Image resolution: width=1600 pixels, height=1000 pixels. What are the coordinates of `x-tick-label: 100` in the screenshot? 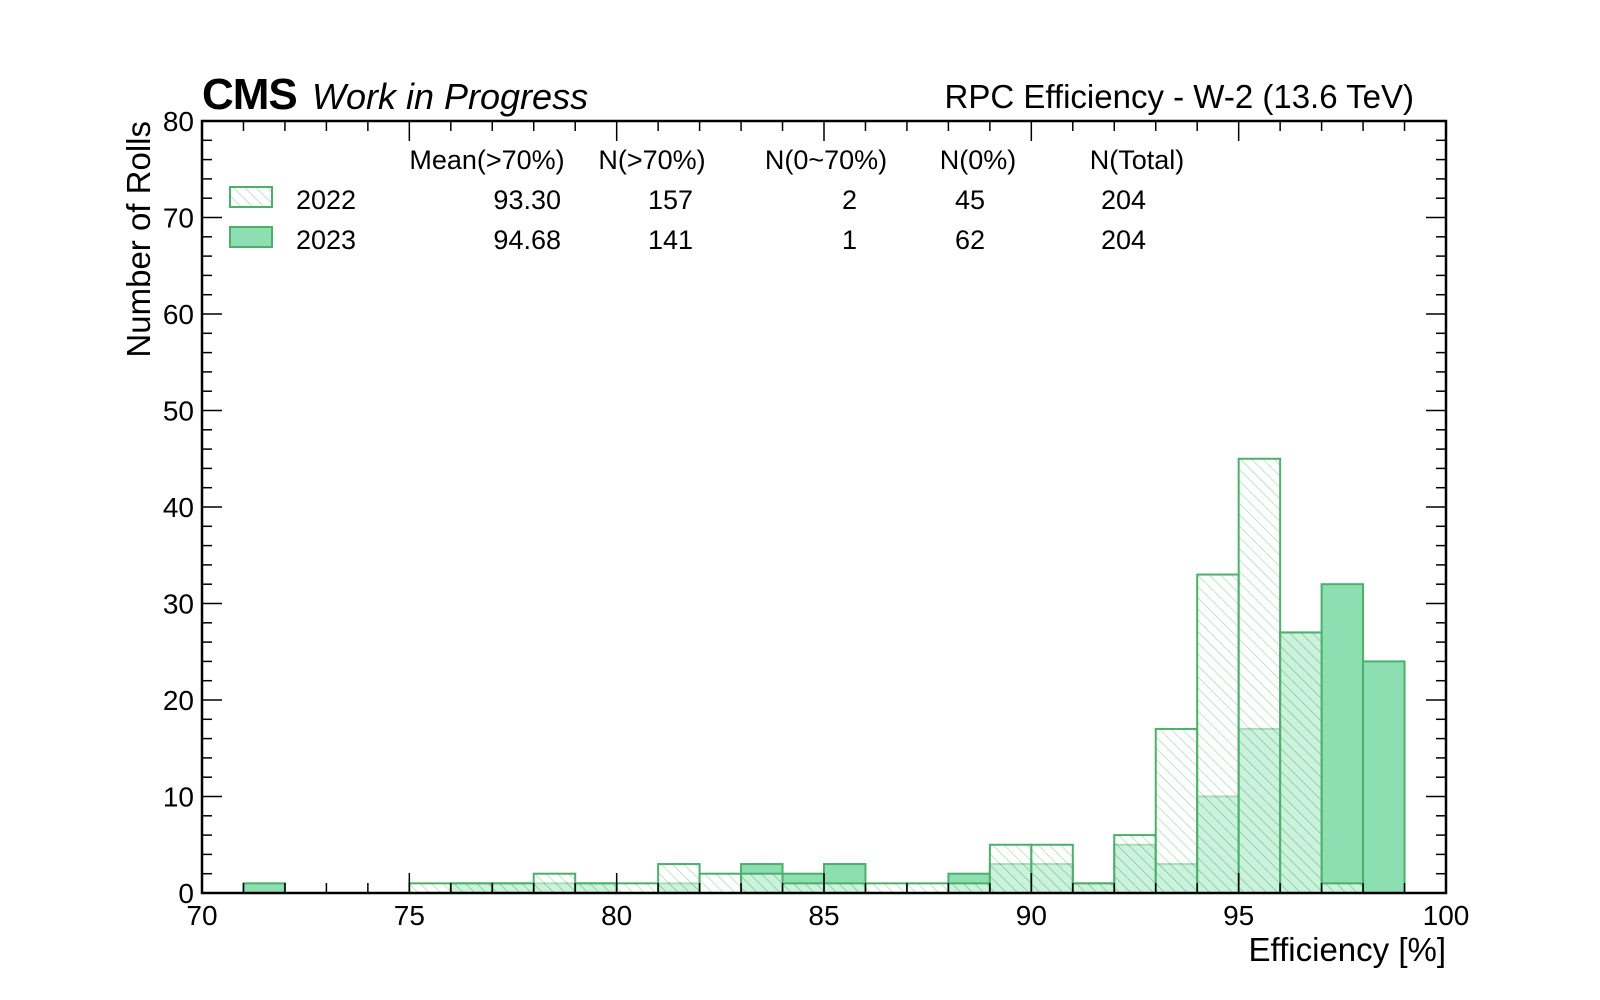 It's located at (1446, 915).